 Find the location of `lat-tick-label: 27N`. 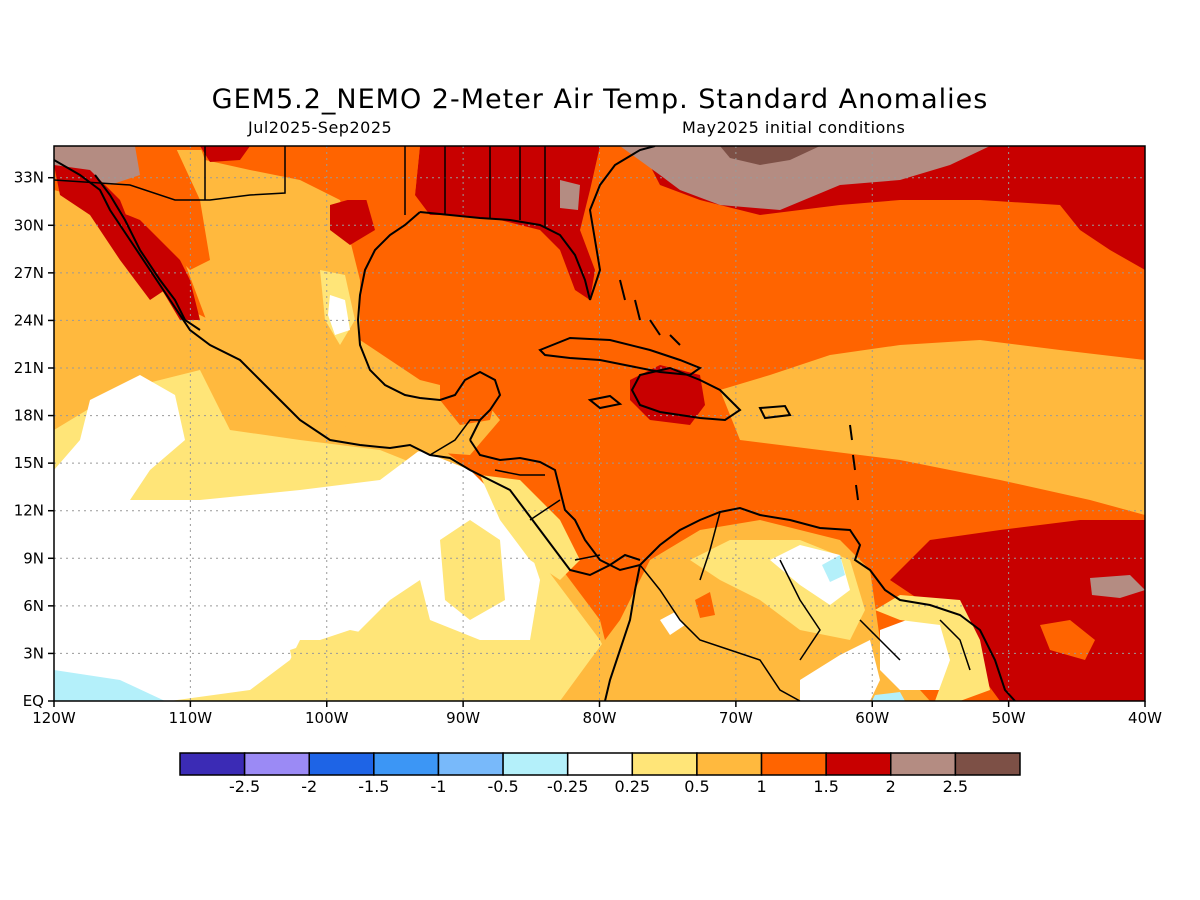

lat-tick-label: 27N is located at coordinates (29, 273).